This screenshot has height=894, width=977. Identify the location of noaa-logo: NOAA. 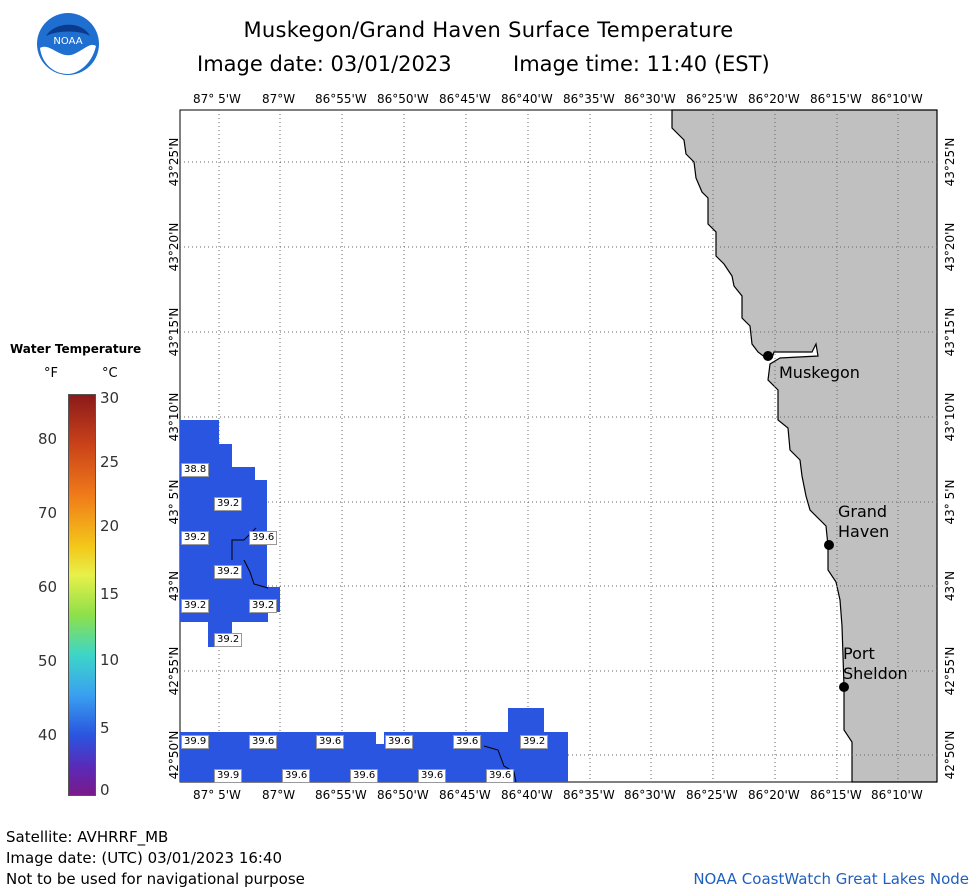
(68, 44).